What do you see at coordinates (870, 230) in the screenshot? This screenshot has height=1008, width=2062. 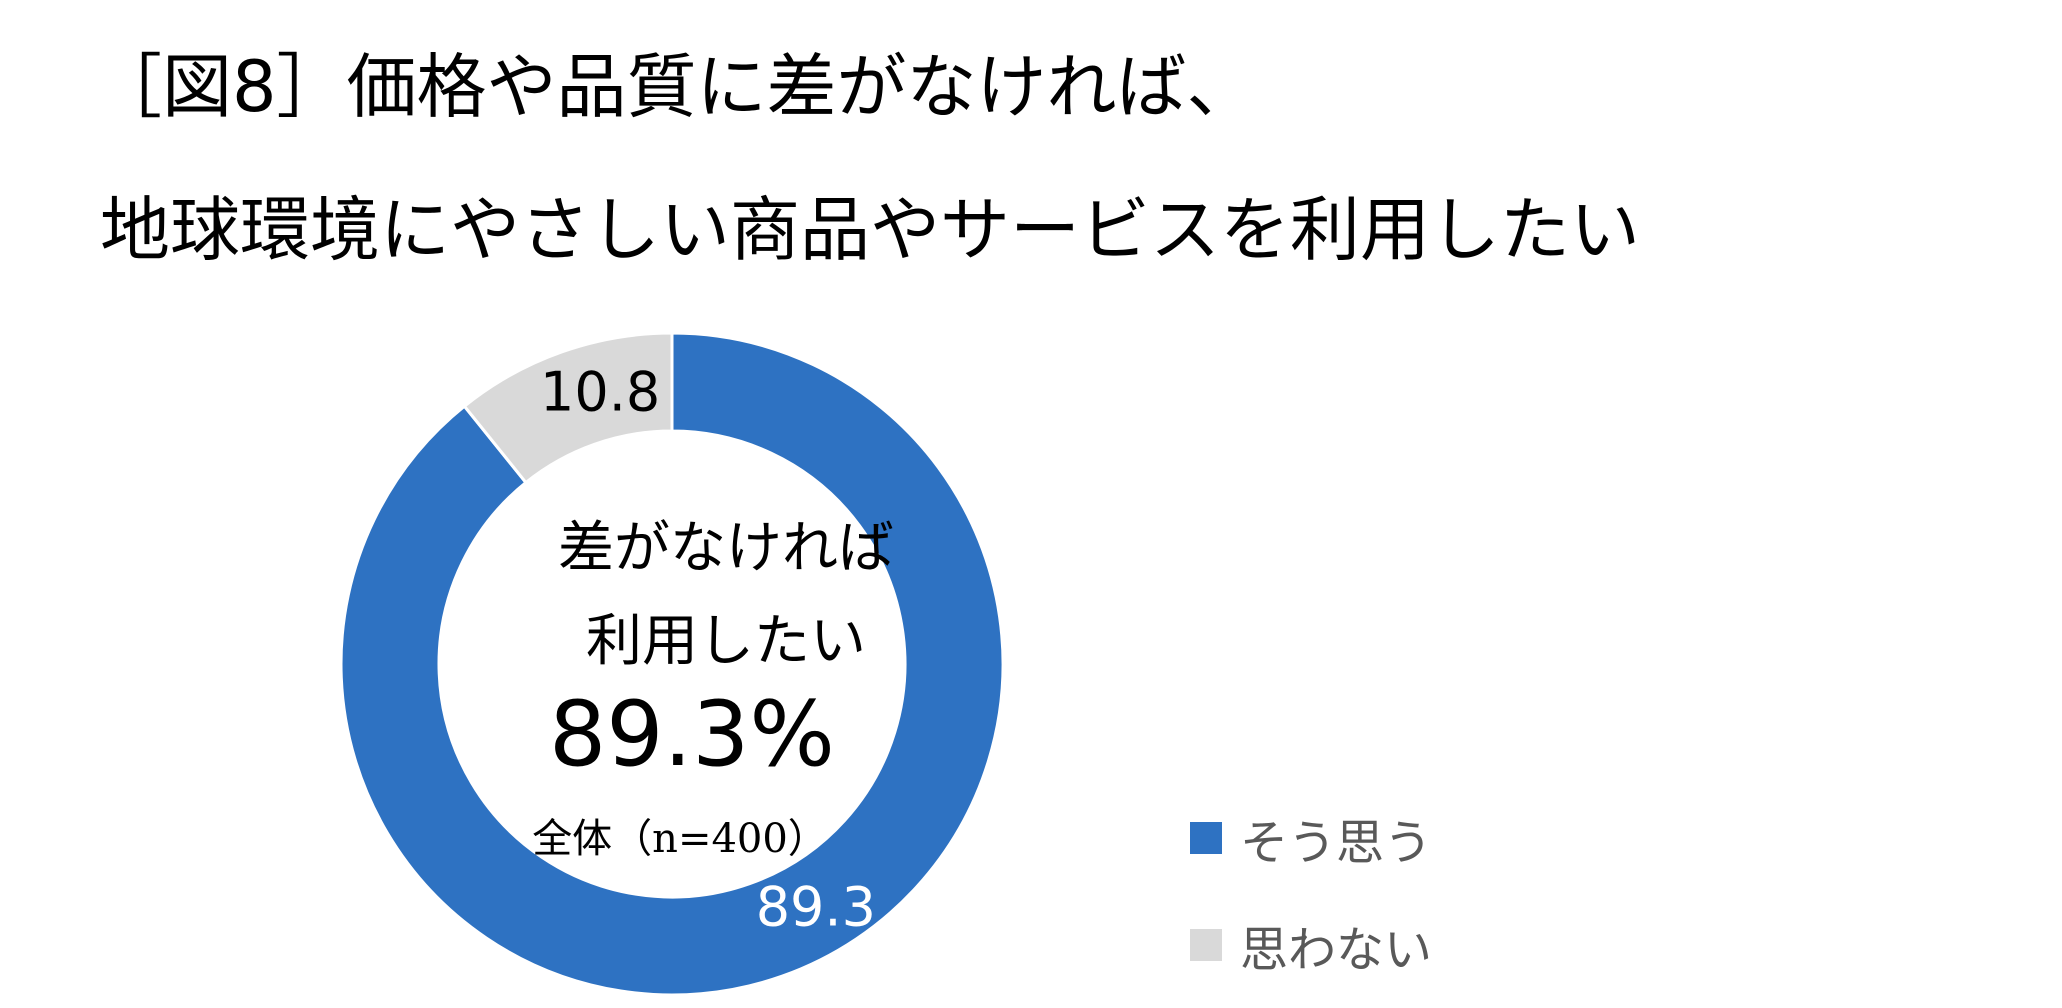 I see `chart-title-line2: 地球環境にやさしい商品やサービスを利用したい` at bounding box center [870, 230].